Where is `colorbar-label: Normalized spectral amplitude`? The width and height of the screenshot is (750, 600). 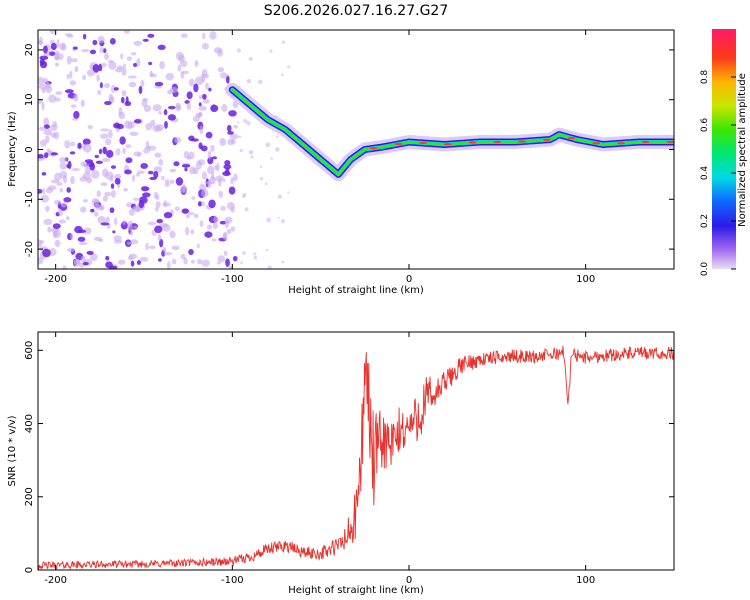
colorbar-label: Normalized spectral amplitude is located at coordinates (742, 150).